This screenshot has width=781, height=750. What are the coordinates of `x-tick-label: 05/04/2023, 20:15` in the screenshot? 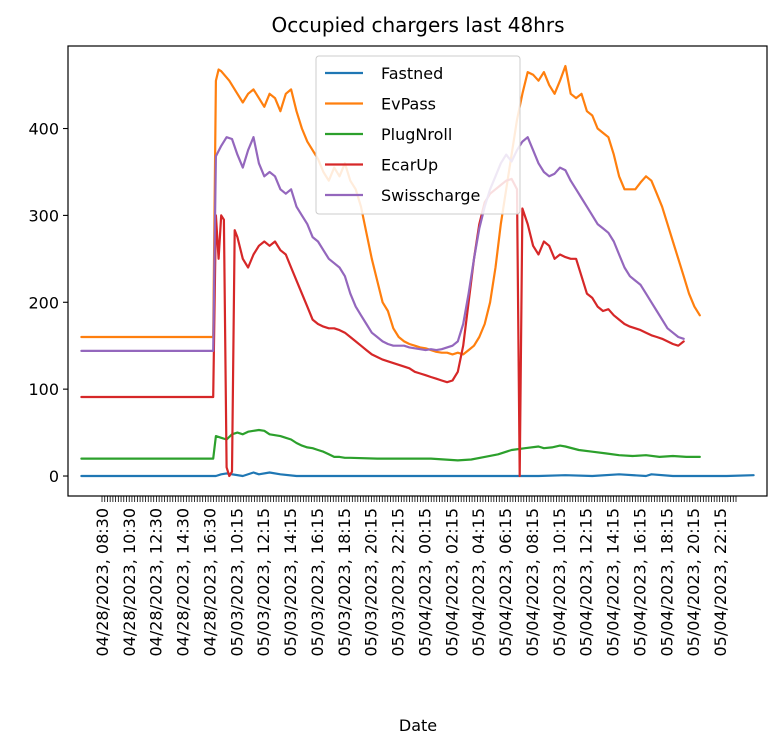 It's located at (693, 582).